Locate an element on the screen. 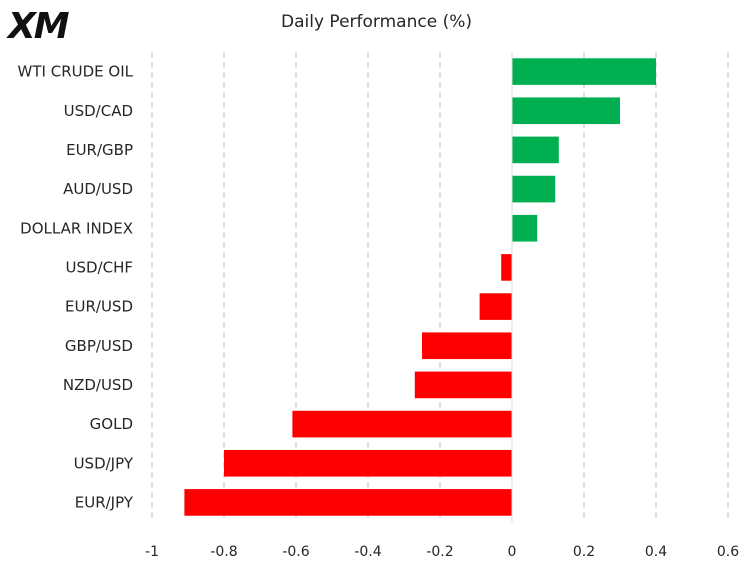 This screenshot has height=568, width=753. category-label: EUR/JPY is located at coordinates (104, 502).